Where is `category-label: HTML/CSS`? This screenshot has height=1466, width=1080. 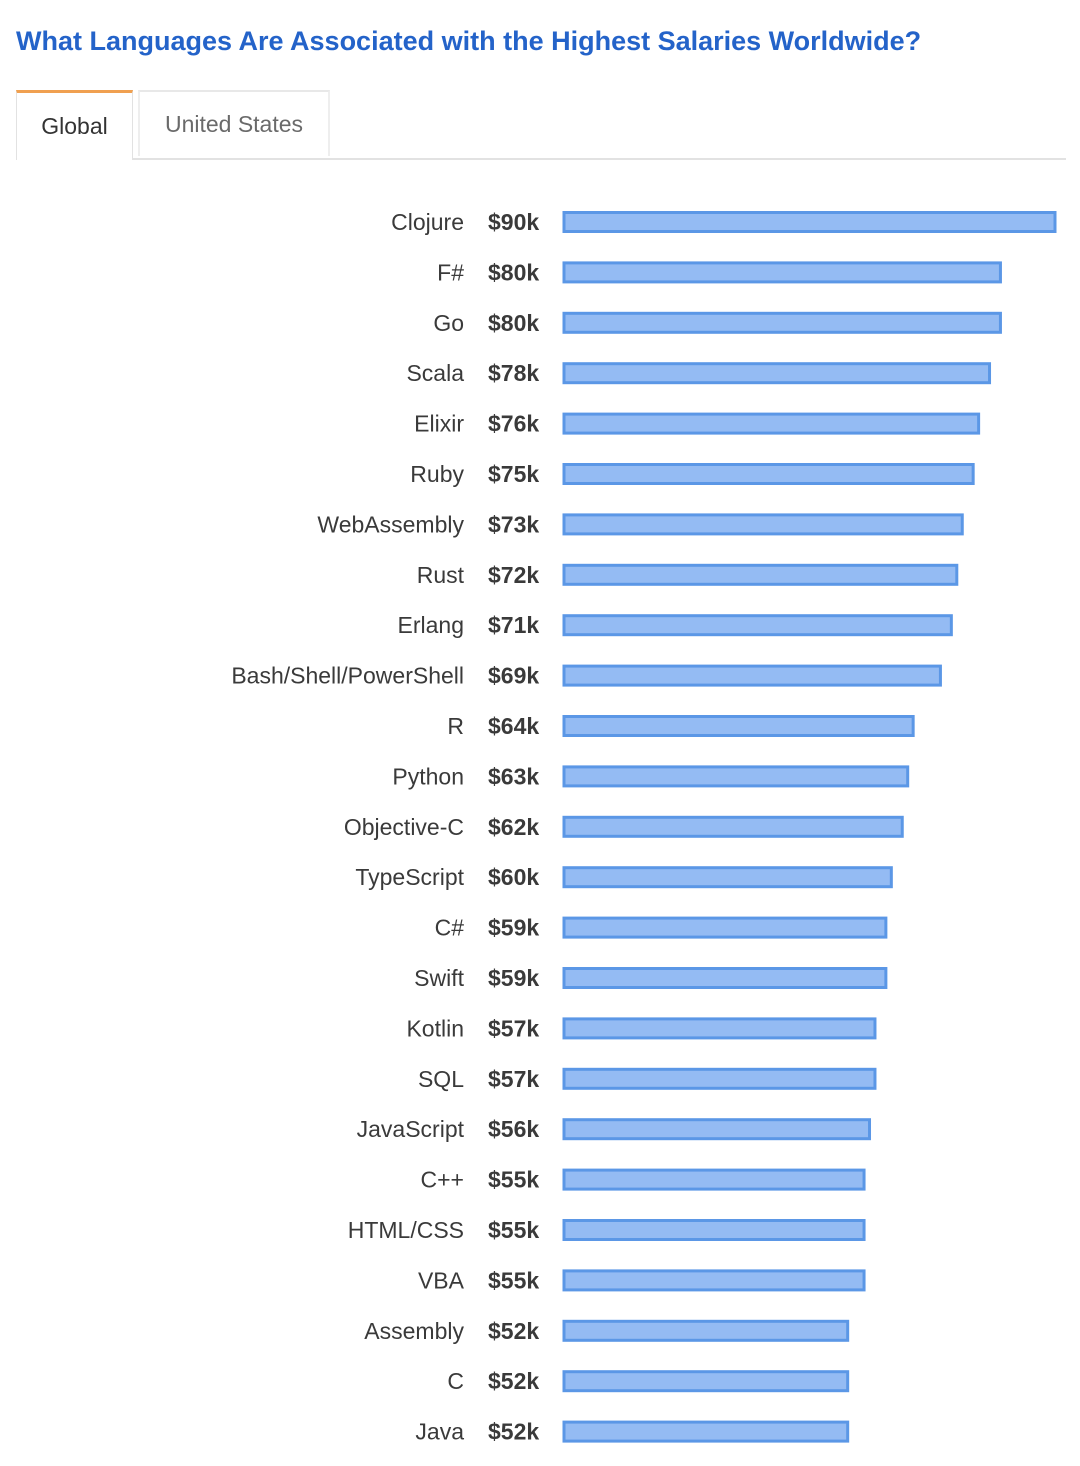 category-label: HTML/CSS is located at coordinates (406, 1230).